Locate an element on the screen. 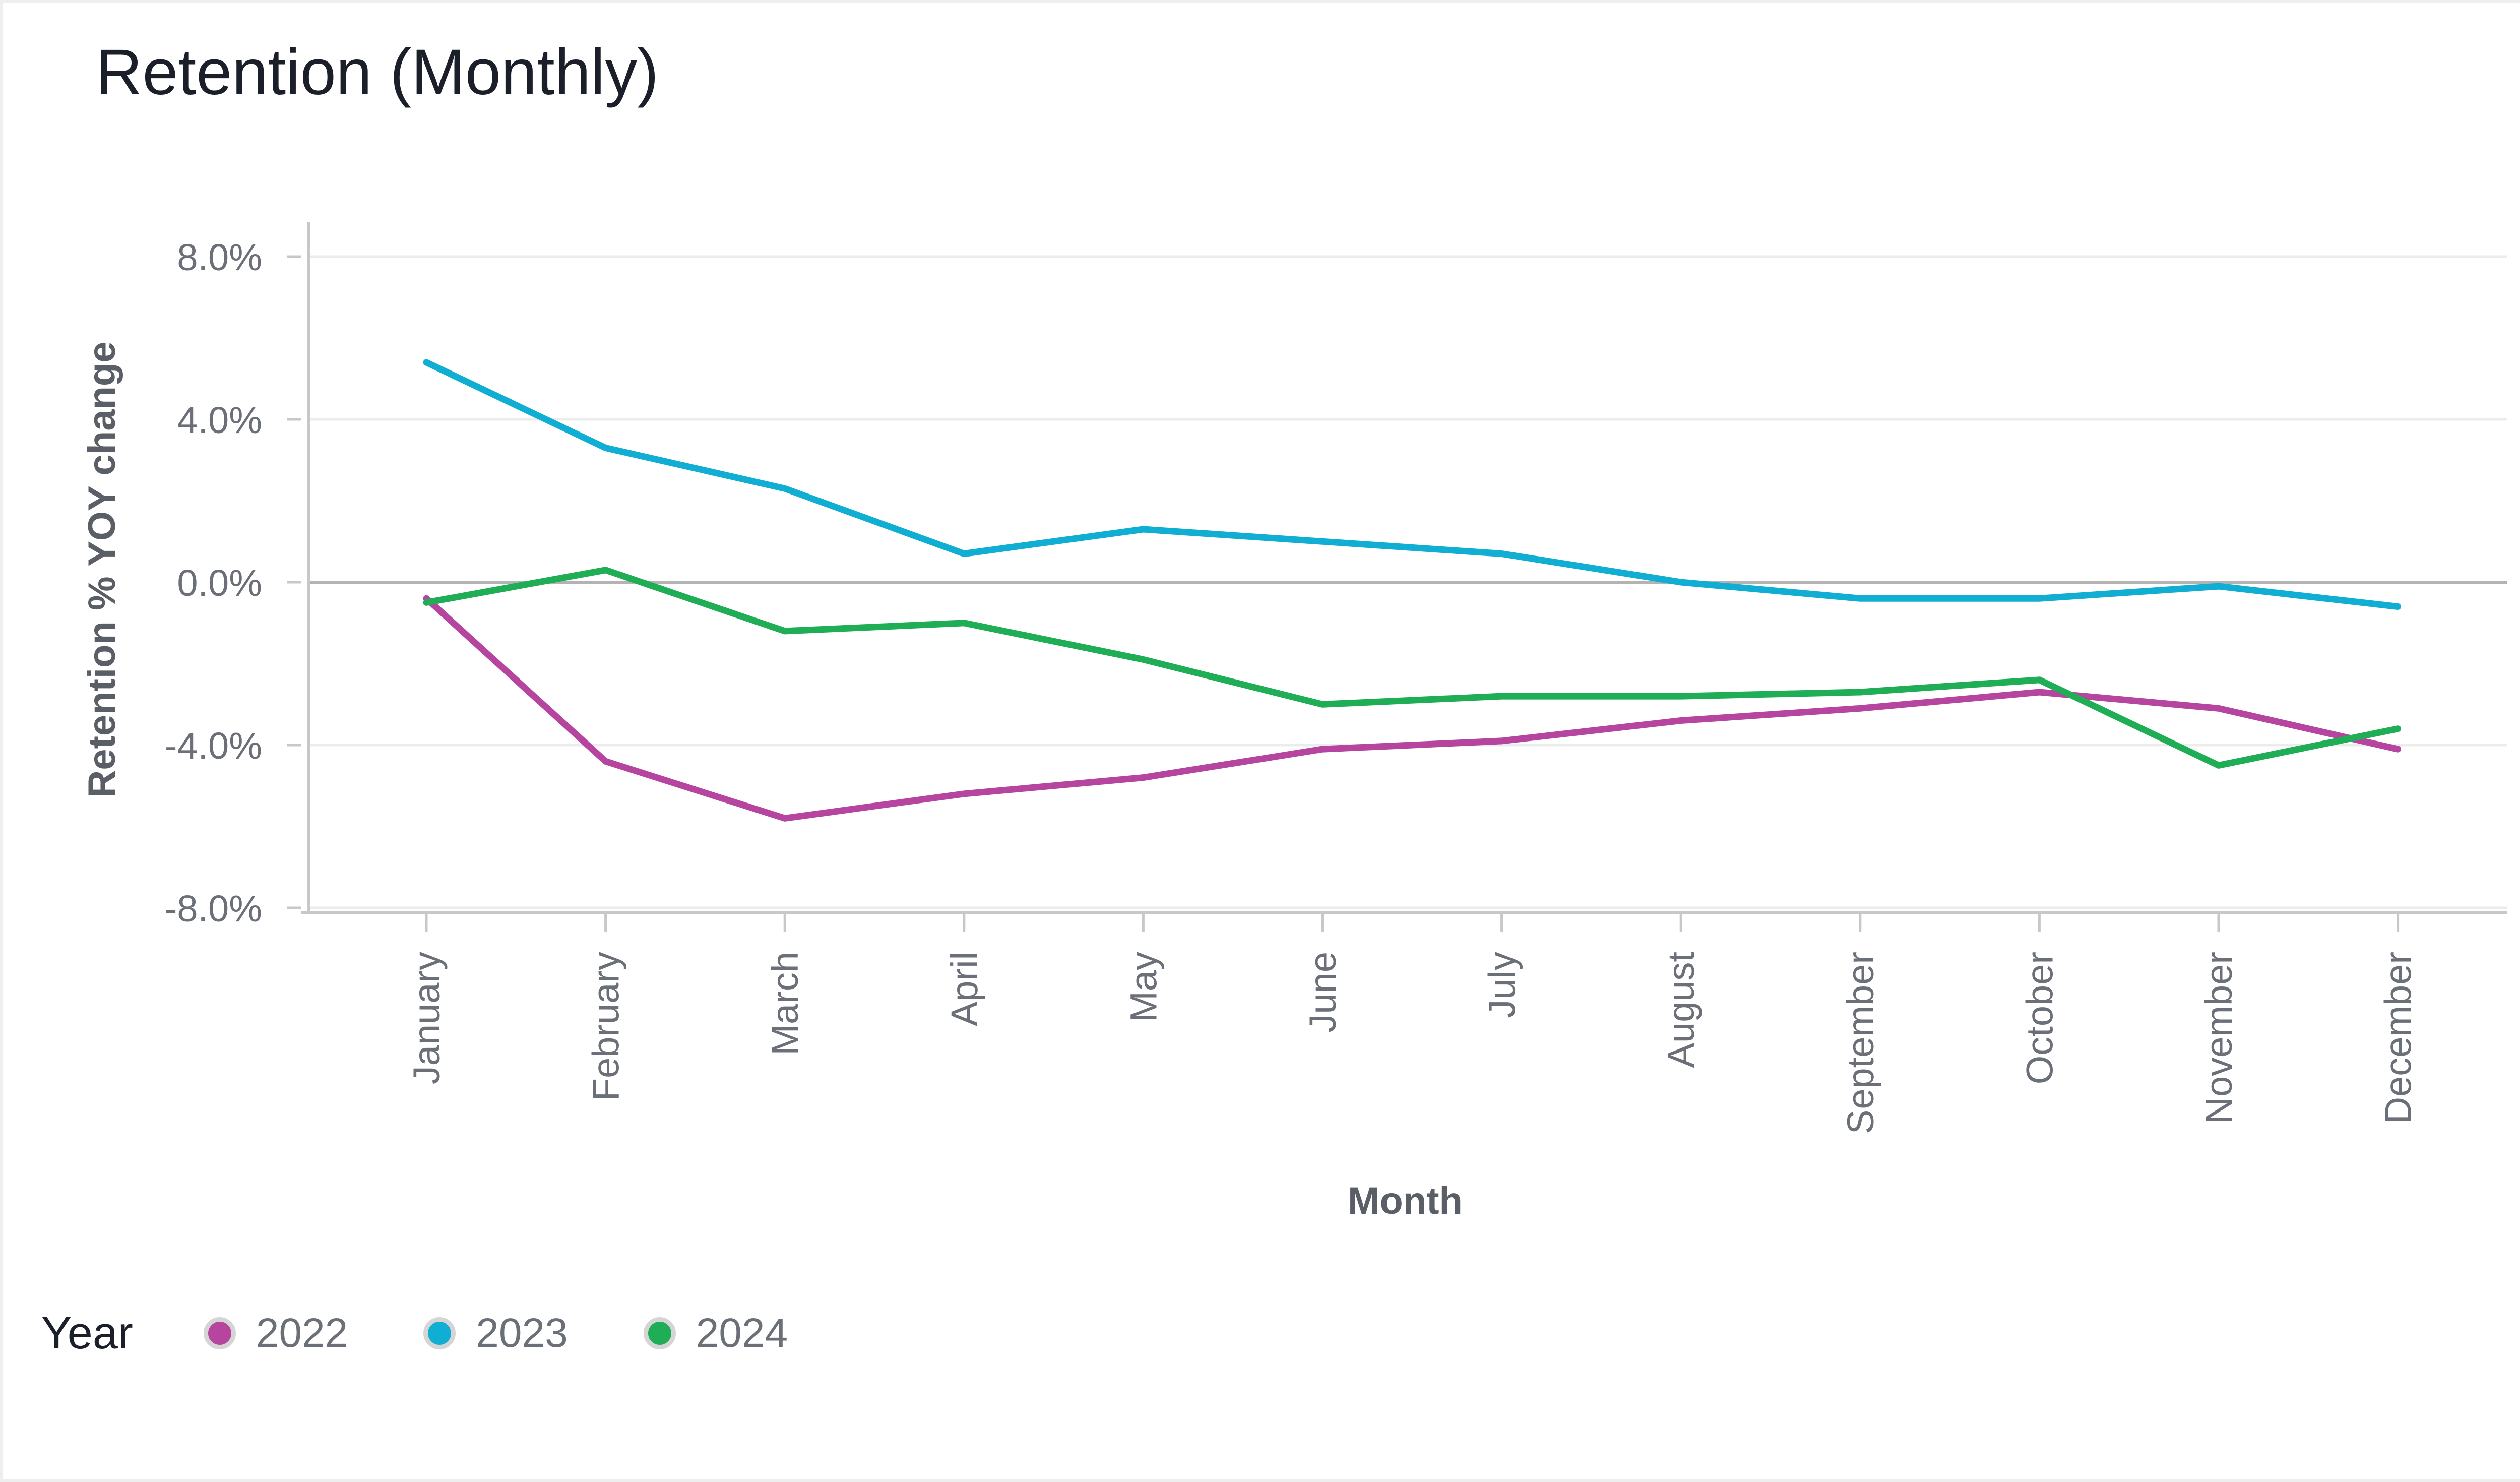 This screenshot has width=2520, height=1482. x-tick-label: November is located at coordinates (2219, 1038).